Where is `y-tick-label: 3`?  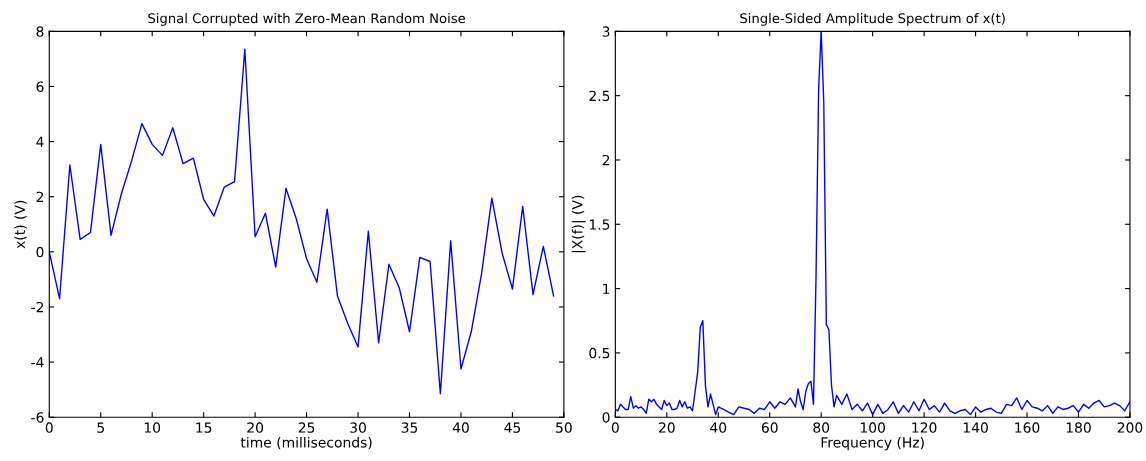
y-tick-label: 3 is located at coordinates (606, 31).